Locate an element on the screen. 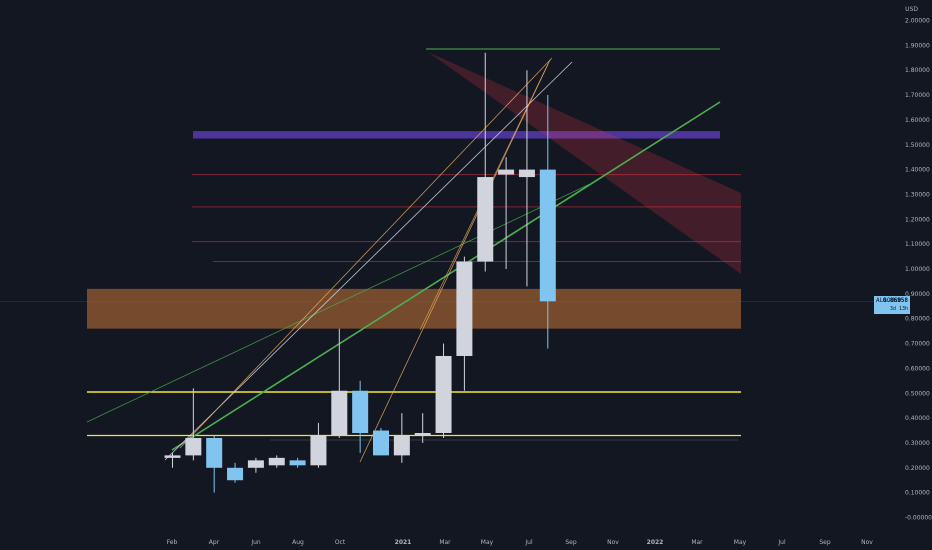 Image resolution: width=932 pixels, height=550 pixels. last-price-value: 0.86958 is located at coordinates (895, 300).